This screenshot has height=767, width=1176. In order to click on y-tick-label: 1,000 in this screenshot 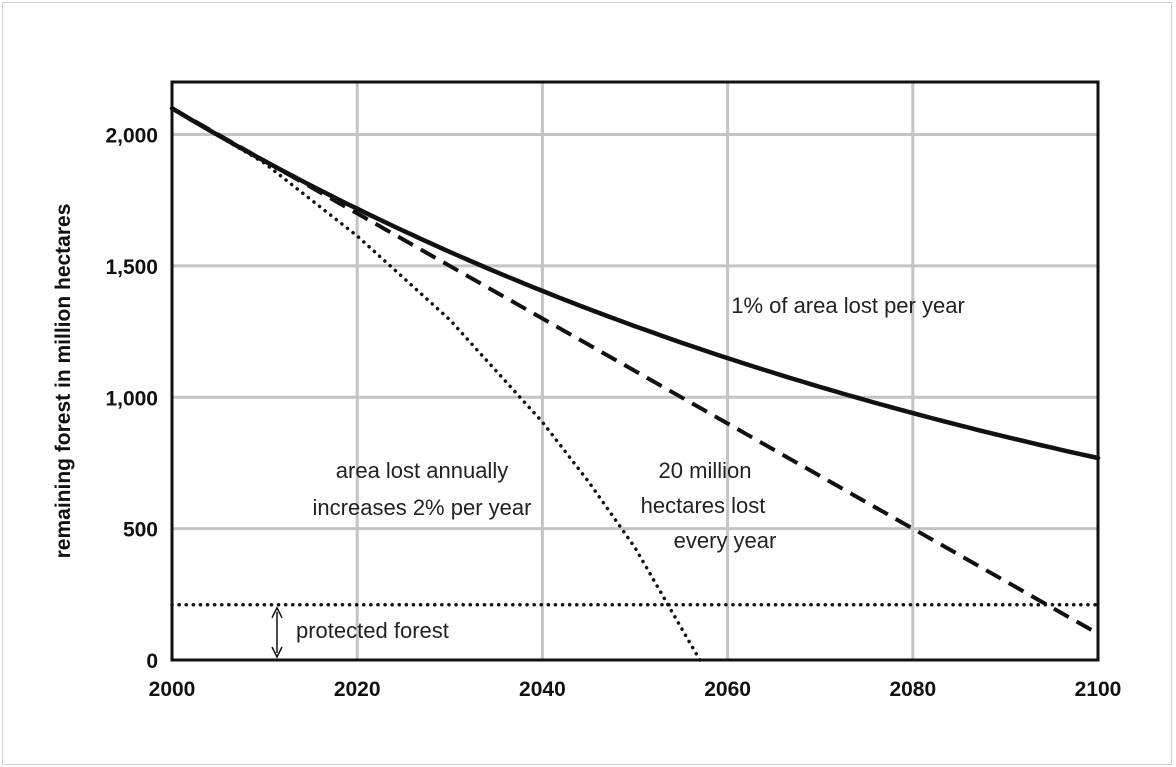, I will do `click(131, 398)`.